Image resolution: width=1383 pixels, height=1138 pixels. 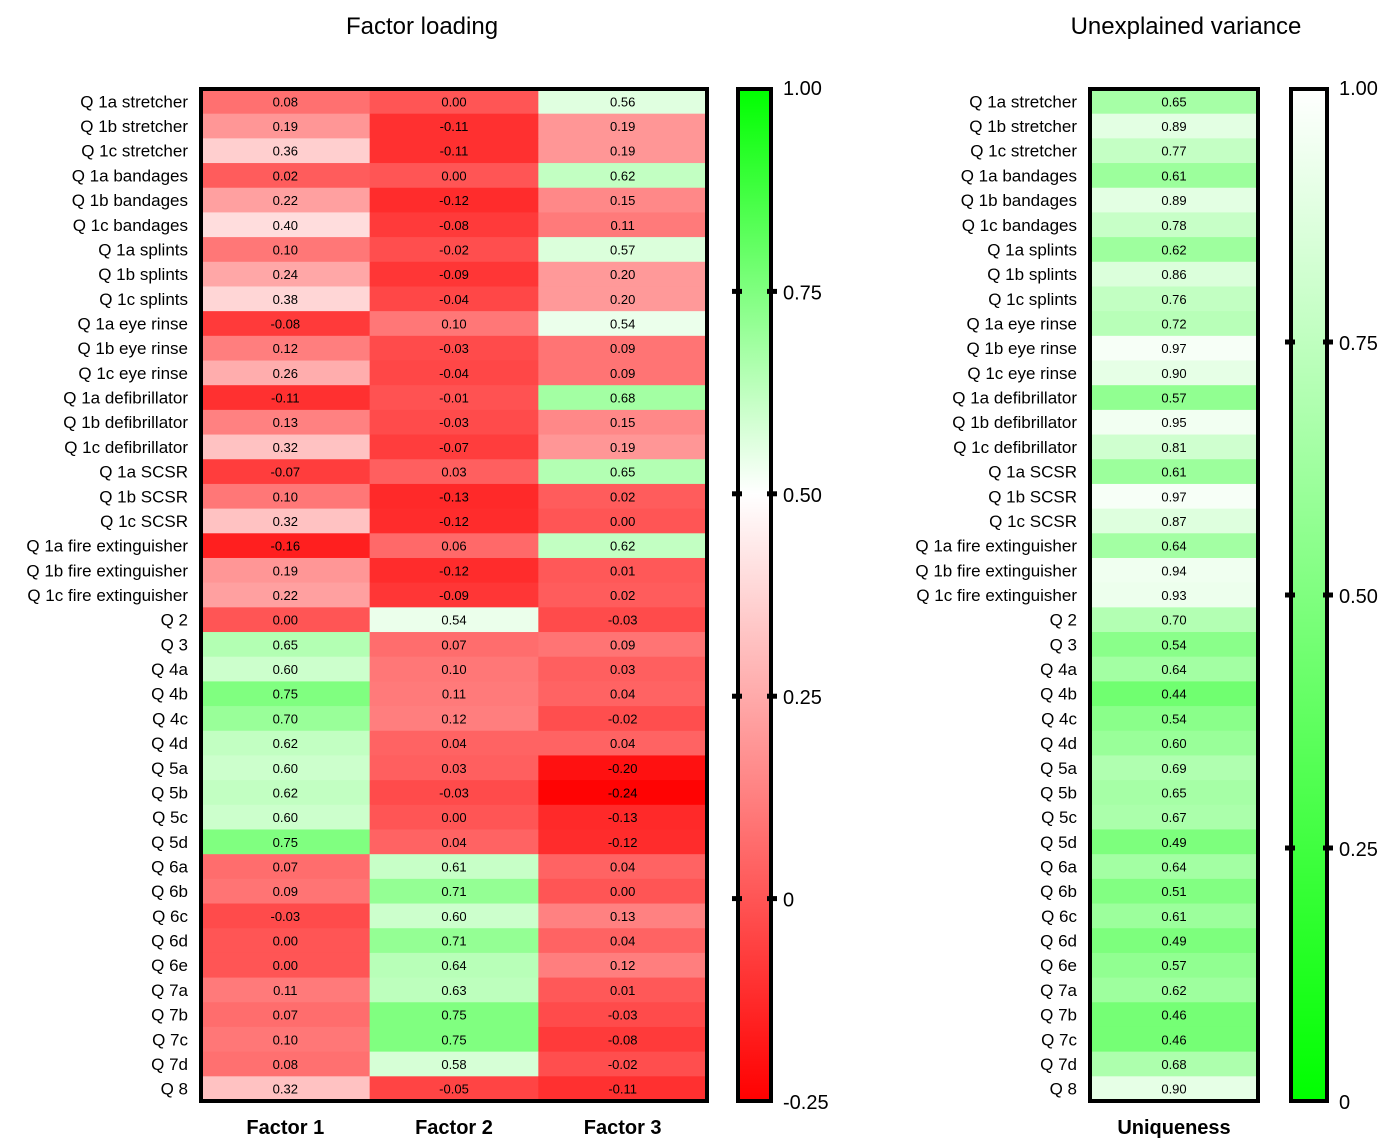 What do you see at coordinates (1173, 447) in the screenshot?
I see `cell-value-label: 0.81` at bounding box center [1173, 447].